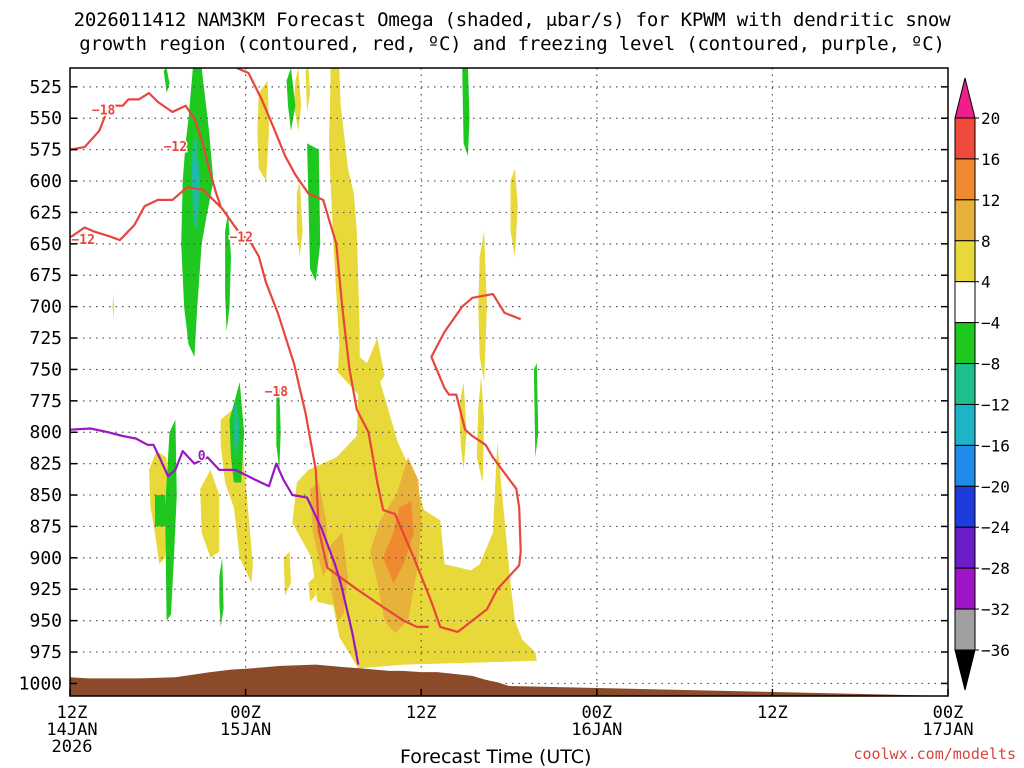  What do you see at coordinates (72, 747) in the screenshot?
I see `x-tick-label-0-2: 2026` at bounding box center [72, 747].